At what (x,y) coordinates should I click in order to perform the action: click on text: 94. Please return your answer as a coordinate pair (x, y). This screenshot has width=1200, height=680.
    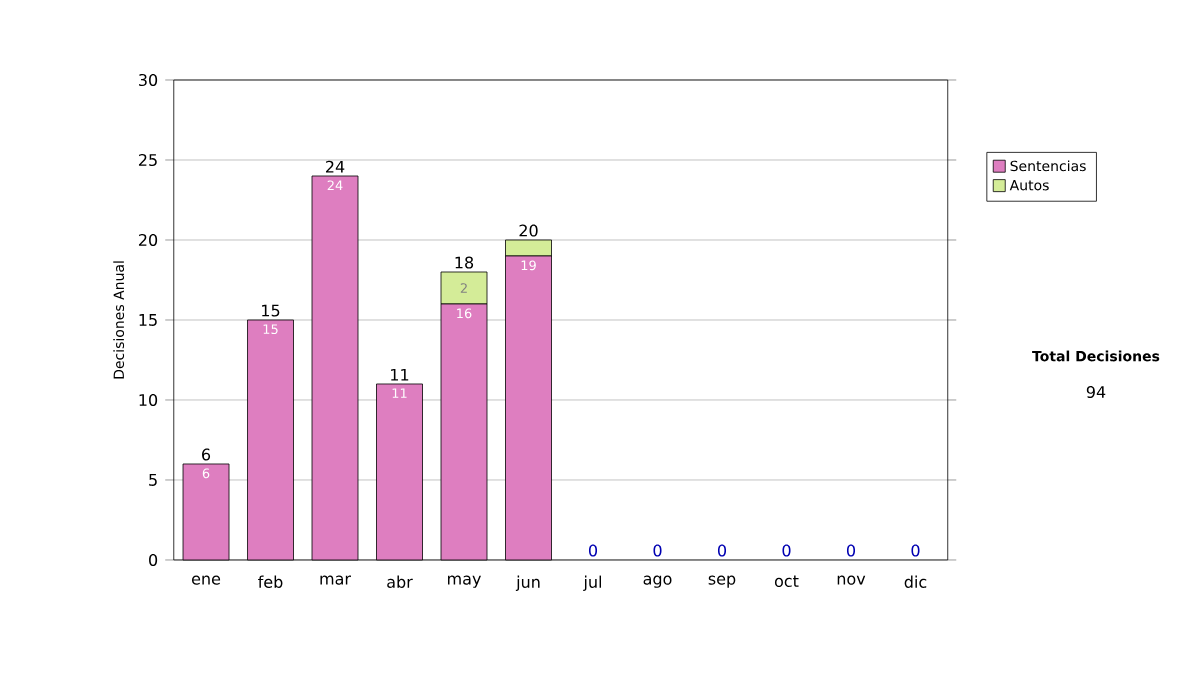
    Looking at the image, I should click on (1096, 392).